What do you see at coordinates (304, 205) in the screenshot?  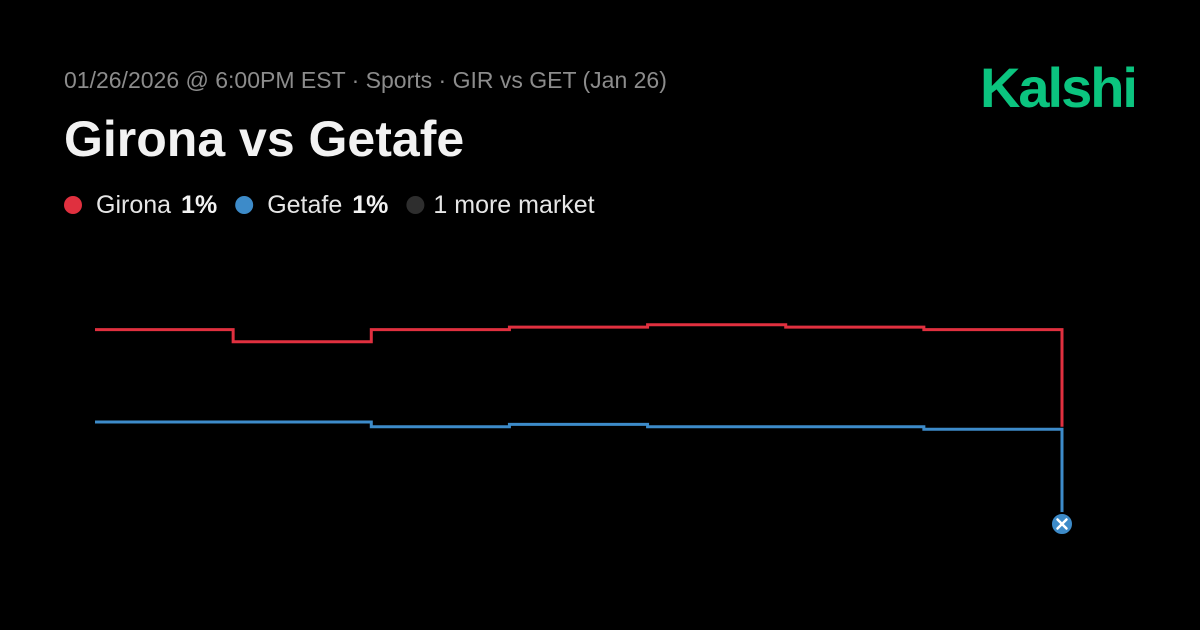 I see `legend-name: Getafe` at bounding box center [304, 205].